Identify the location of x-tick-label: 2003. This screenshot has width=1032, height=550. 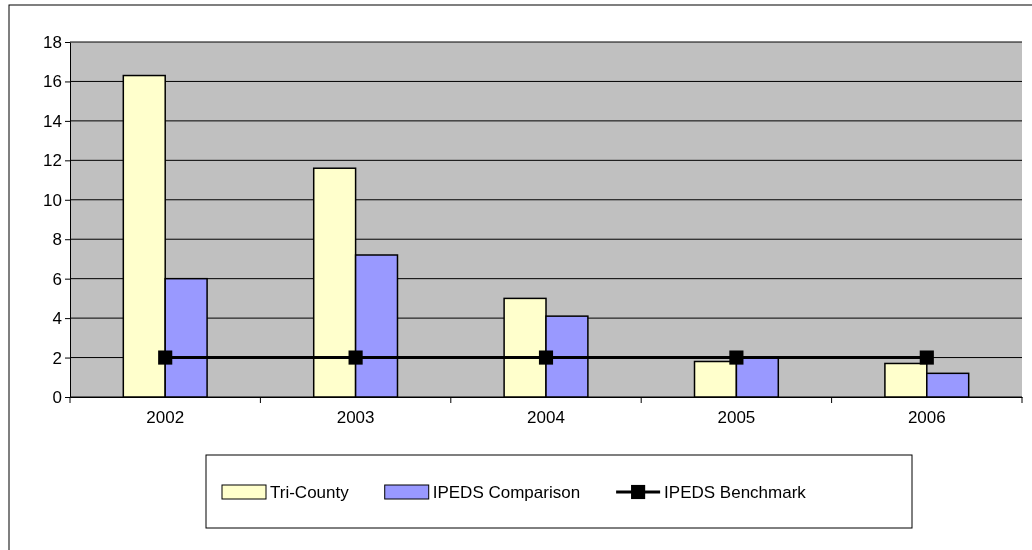
(355, 418).